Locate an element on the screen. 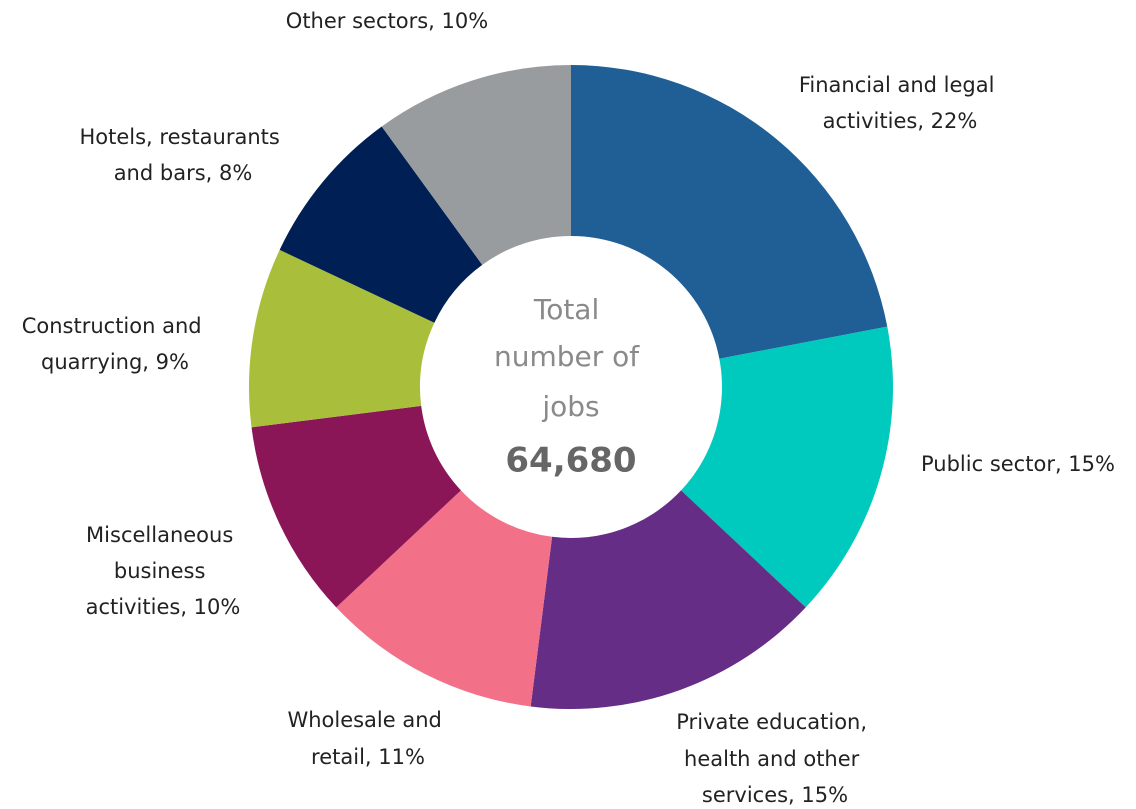  slice-label: Public sector, 15% is located at coordinates (1018, 464).